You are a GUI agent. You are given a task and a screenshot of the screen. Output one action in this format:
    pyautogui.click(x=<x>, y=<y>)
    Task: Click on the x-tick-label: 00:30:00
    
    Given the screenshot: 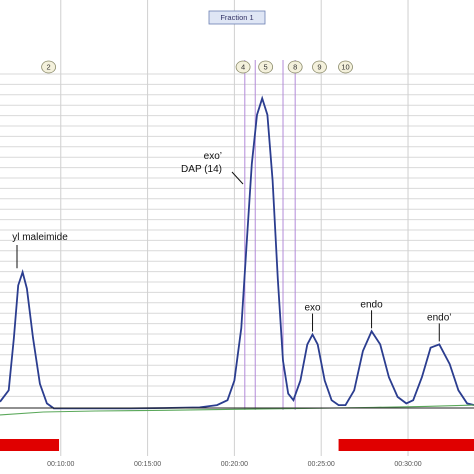 What is the action you would take?
    pyautogui.click(x=407, y=464)
    